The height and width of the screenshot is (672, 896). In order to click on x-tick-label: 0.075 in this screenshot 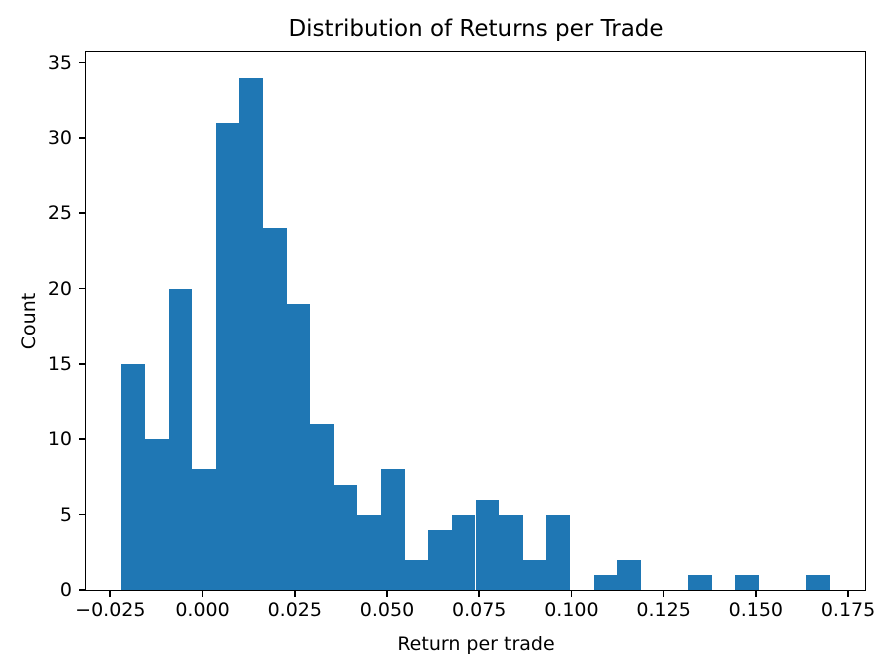, I will do `click(479, 610)`.